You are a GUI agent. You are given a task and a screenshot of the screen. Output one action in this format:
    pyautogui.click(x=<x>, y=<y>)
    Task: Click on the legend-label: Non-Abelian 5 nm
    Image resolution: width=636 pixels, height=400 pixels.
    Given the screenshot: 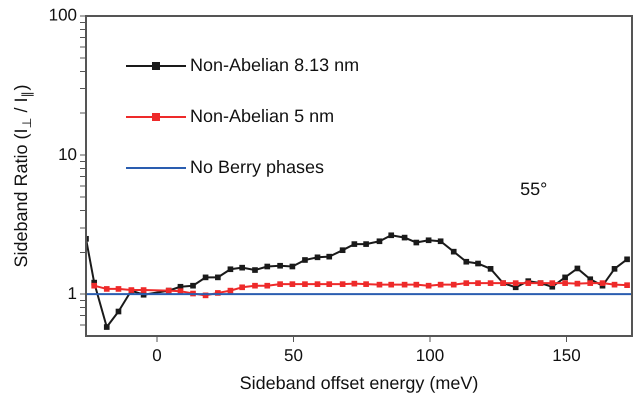 What is the action you would take?
    pyautogui.click(x=262, y=116)
    